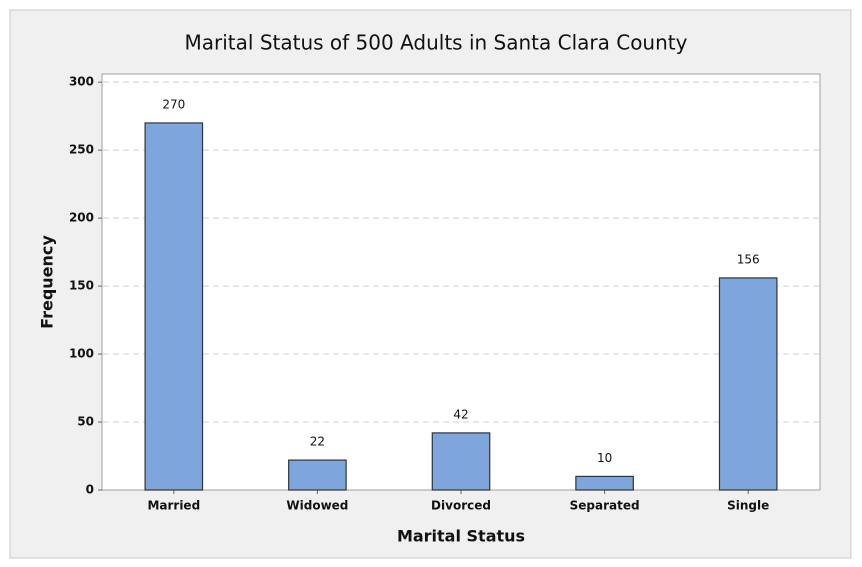 This screenshot has height=567, width=862. Describe the element at coordinates (85, 422) in the screenshot. I see `y-tick-label: 50` at that location.